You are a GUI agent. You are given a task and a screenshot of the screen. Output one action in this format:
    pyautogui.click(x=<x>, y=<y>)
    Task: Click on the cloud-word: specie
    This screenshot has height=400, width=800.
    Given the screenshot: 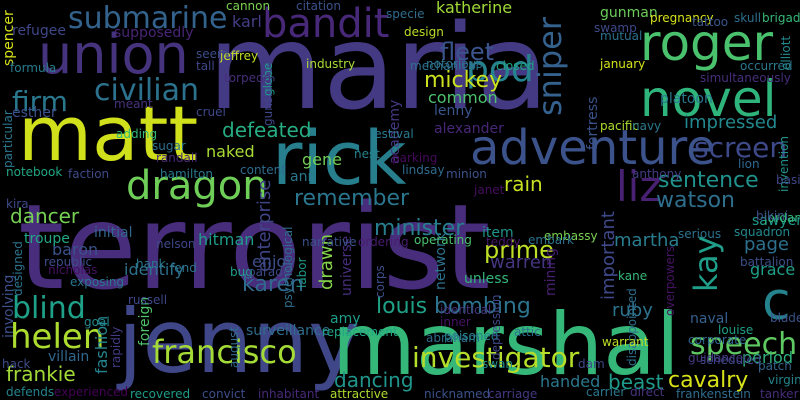 What is the action you would take?
    pyautogui.click(x=405, y=14)
    